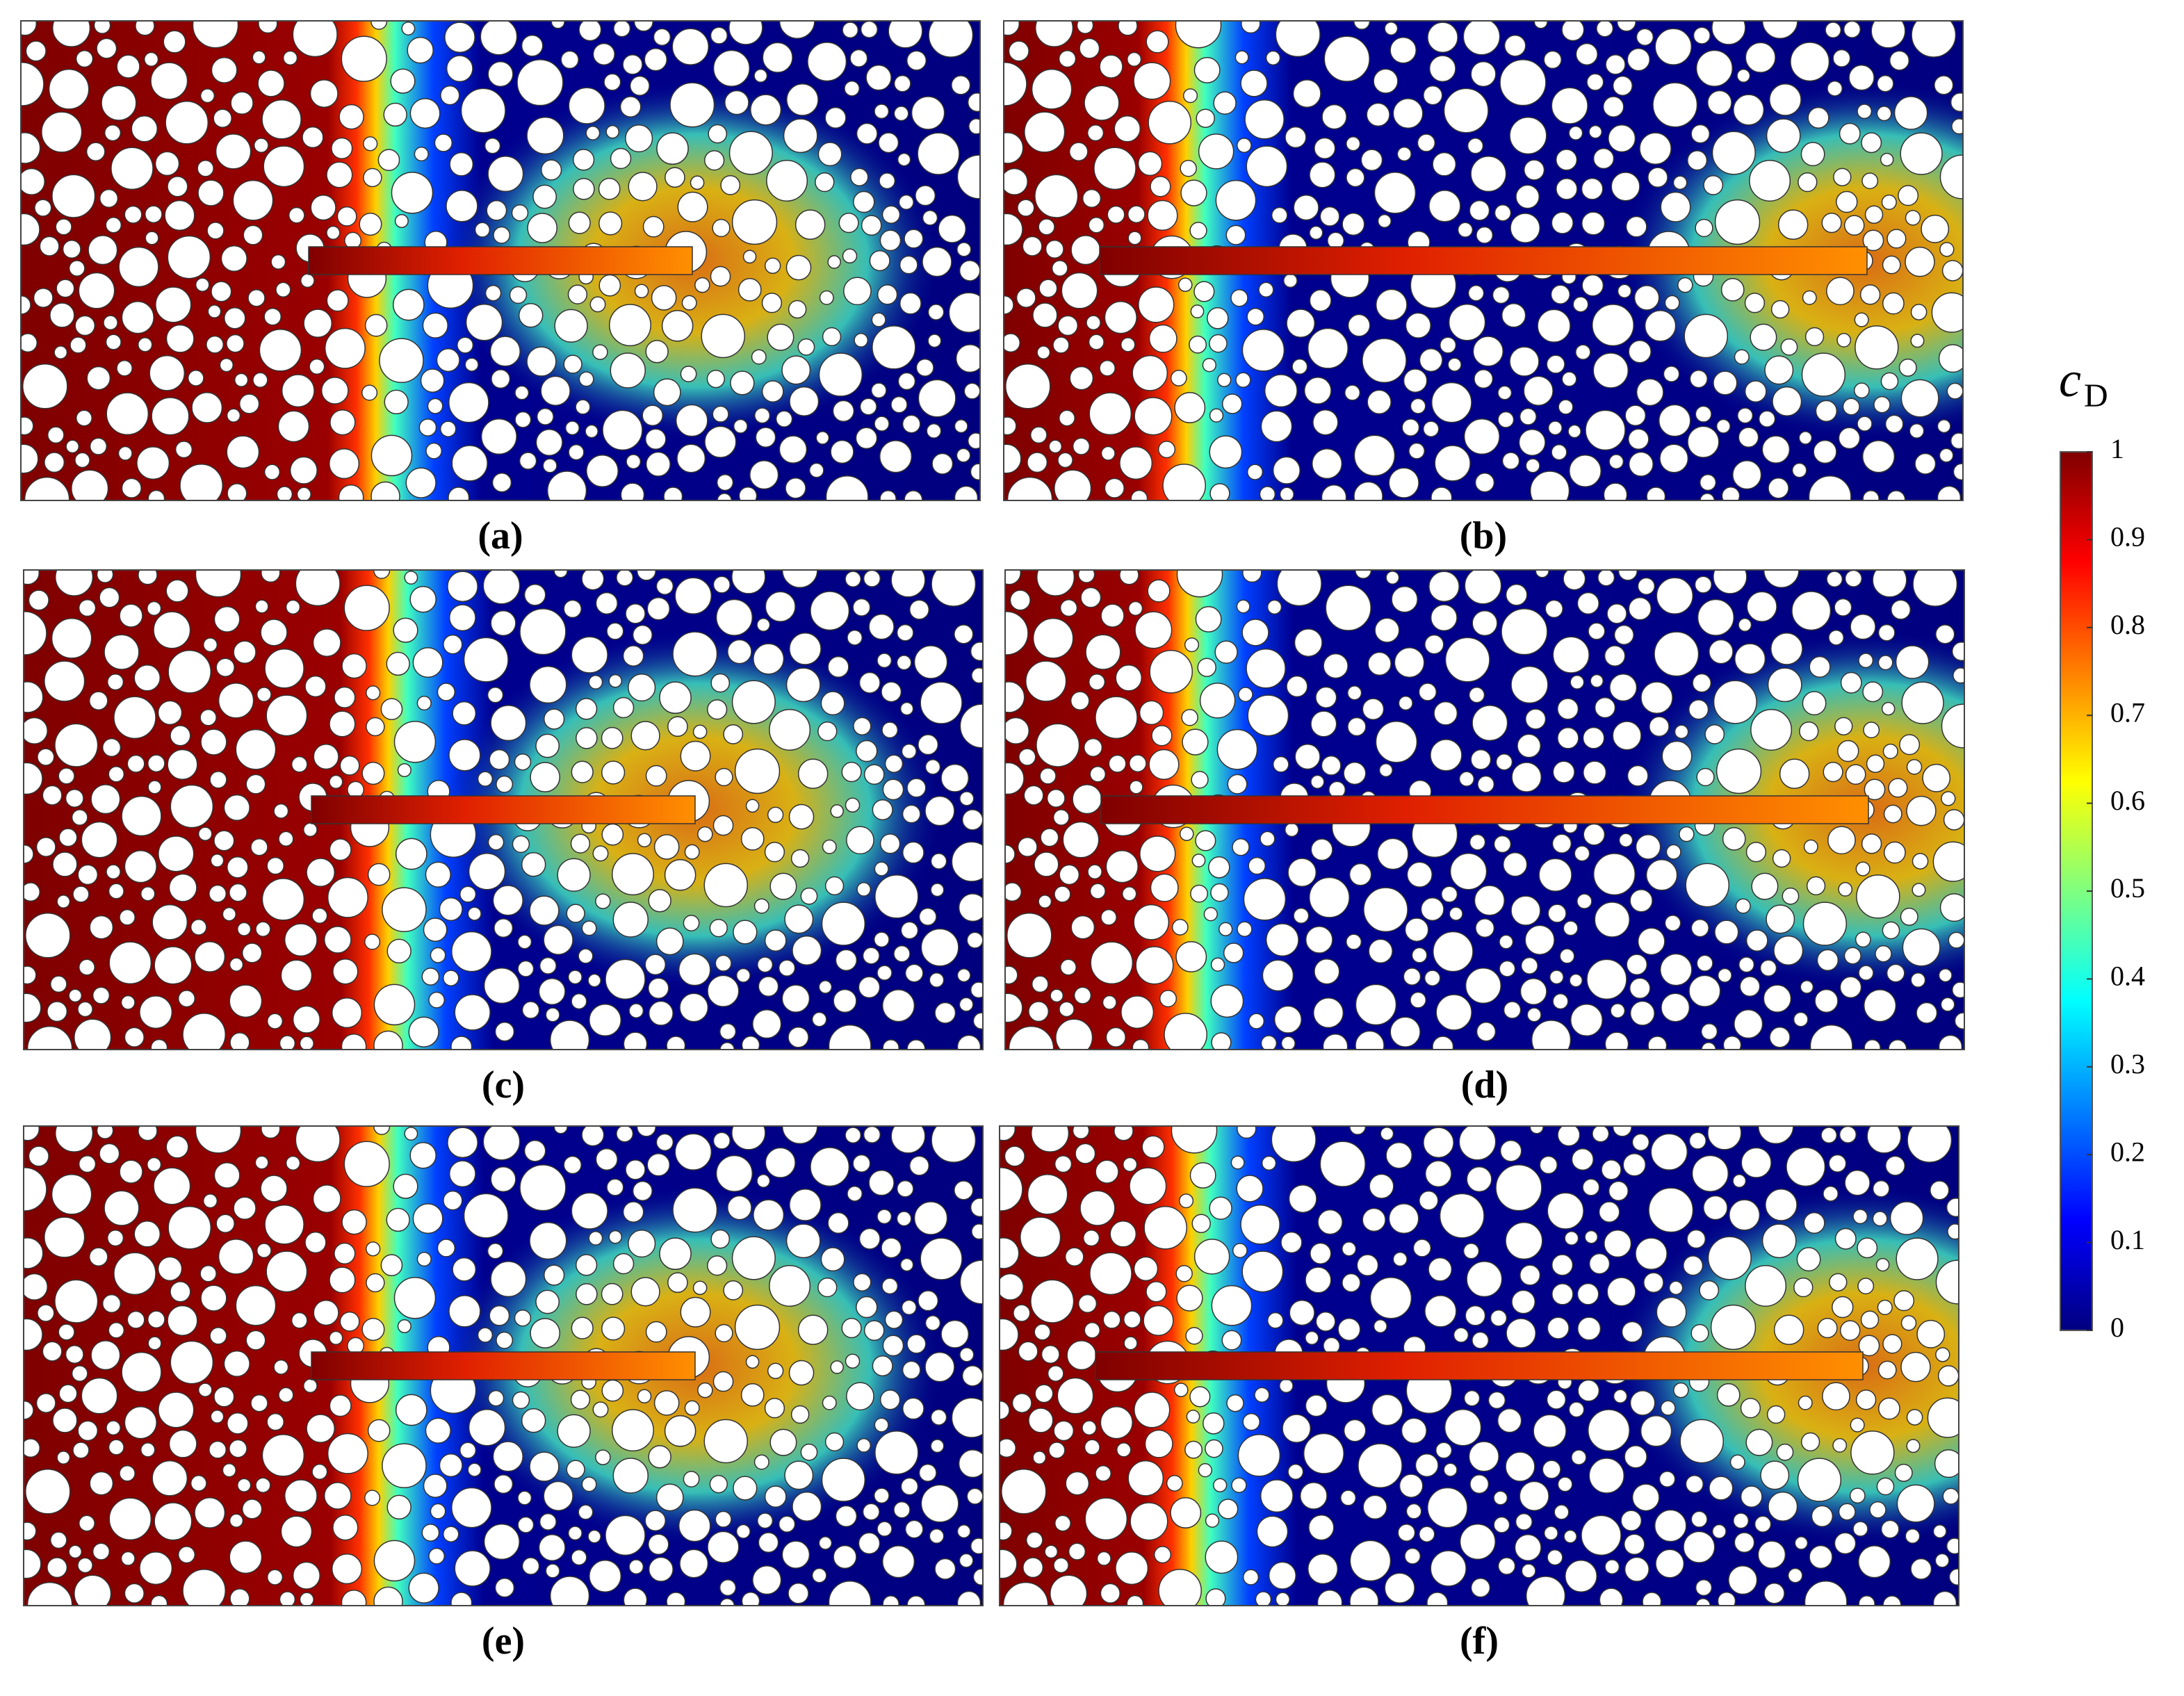 The height and width of the screenshot is (1696, 2184). Describe the element at coordinates (503, 1085) in the screenshot. I see `panel-label: (c)` at that location.